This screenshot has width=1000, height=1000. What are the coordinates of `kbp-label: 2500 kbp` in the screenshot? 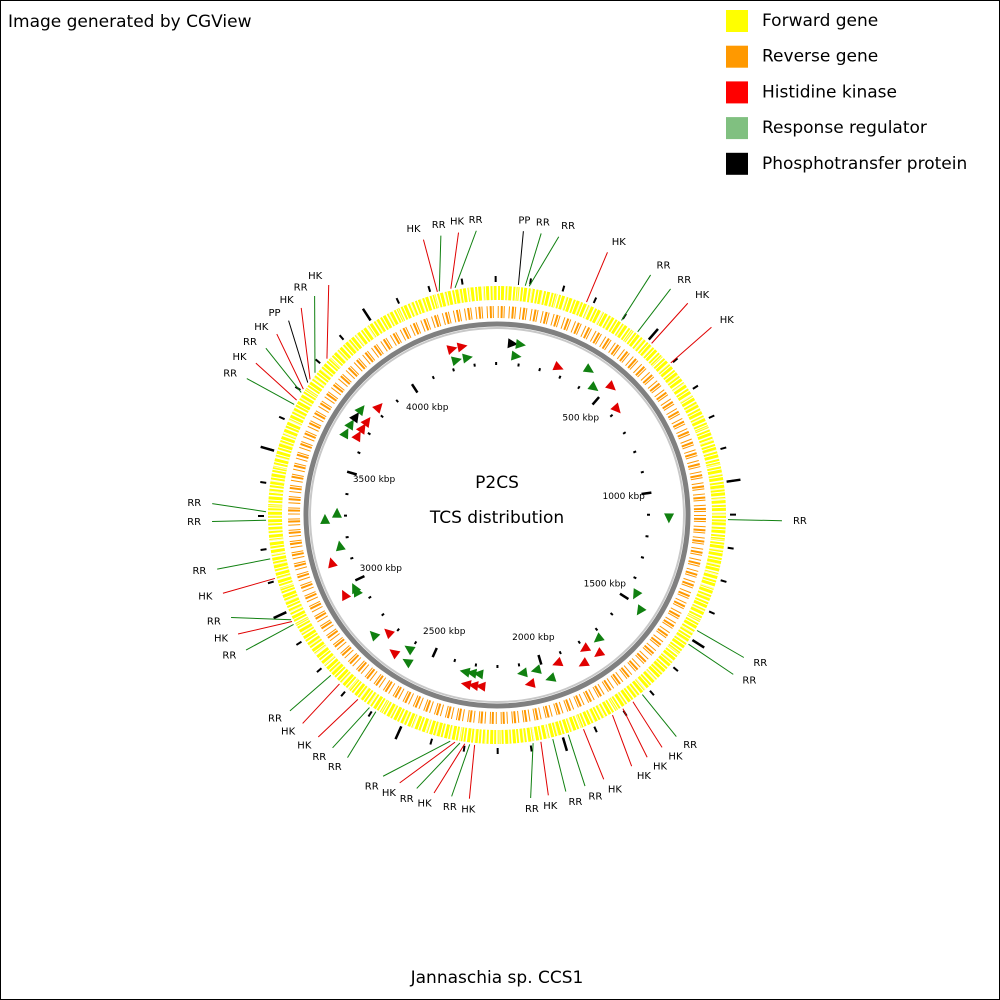 It's located at (444, 632).